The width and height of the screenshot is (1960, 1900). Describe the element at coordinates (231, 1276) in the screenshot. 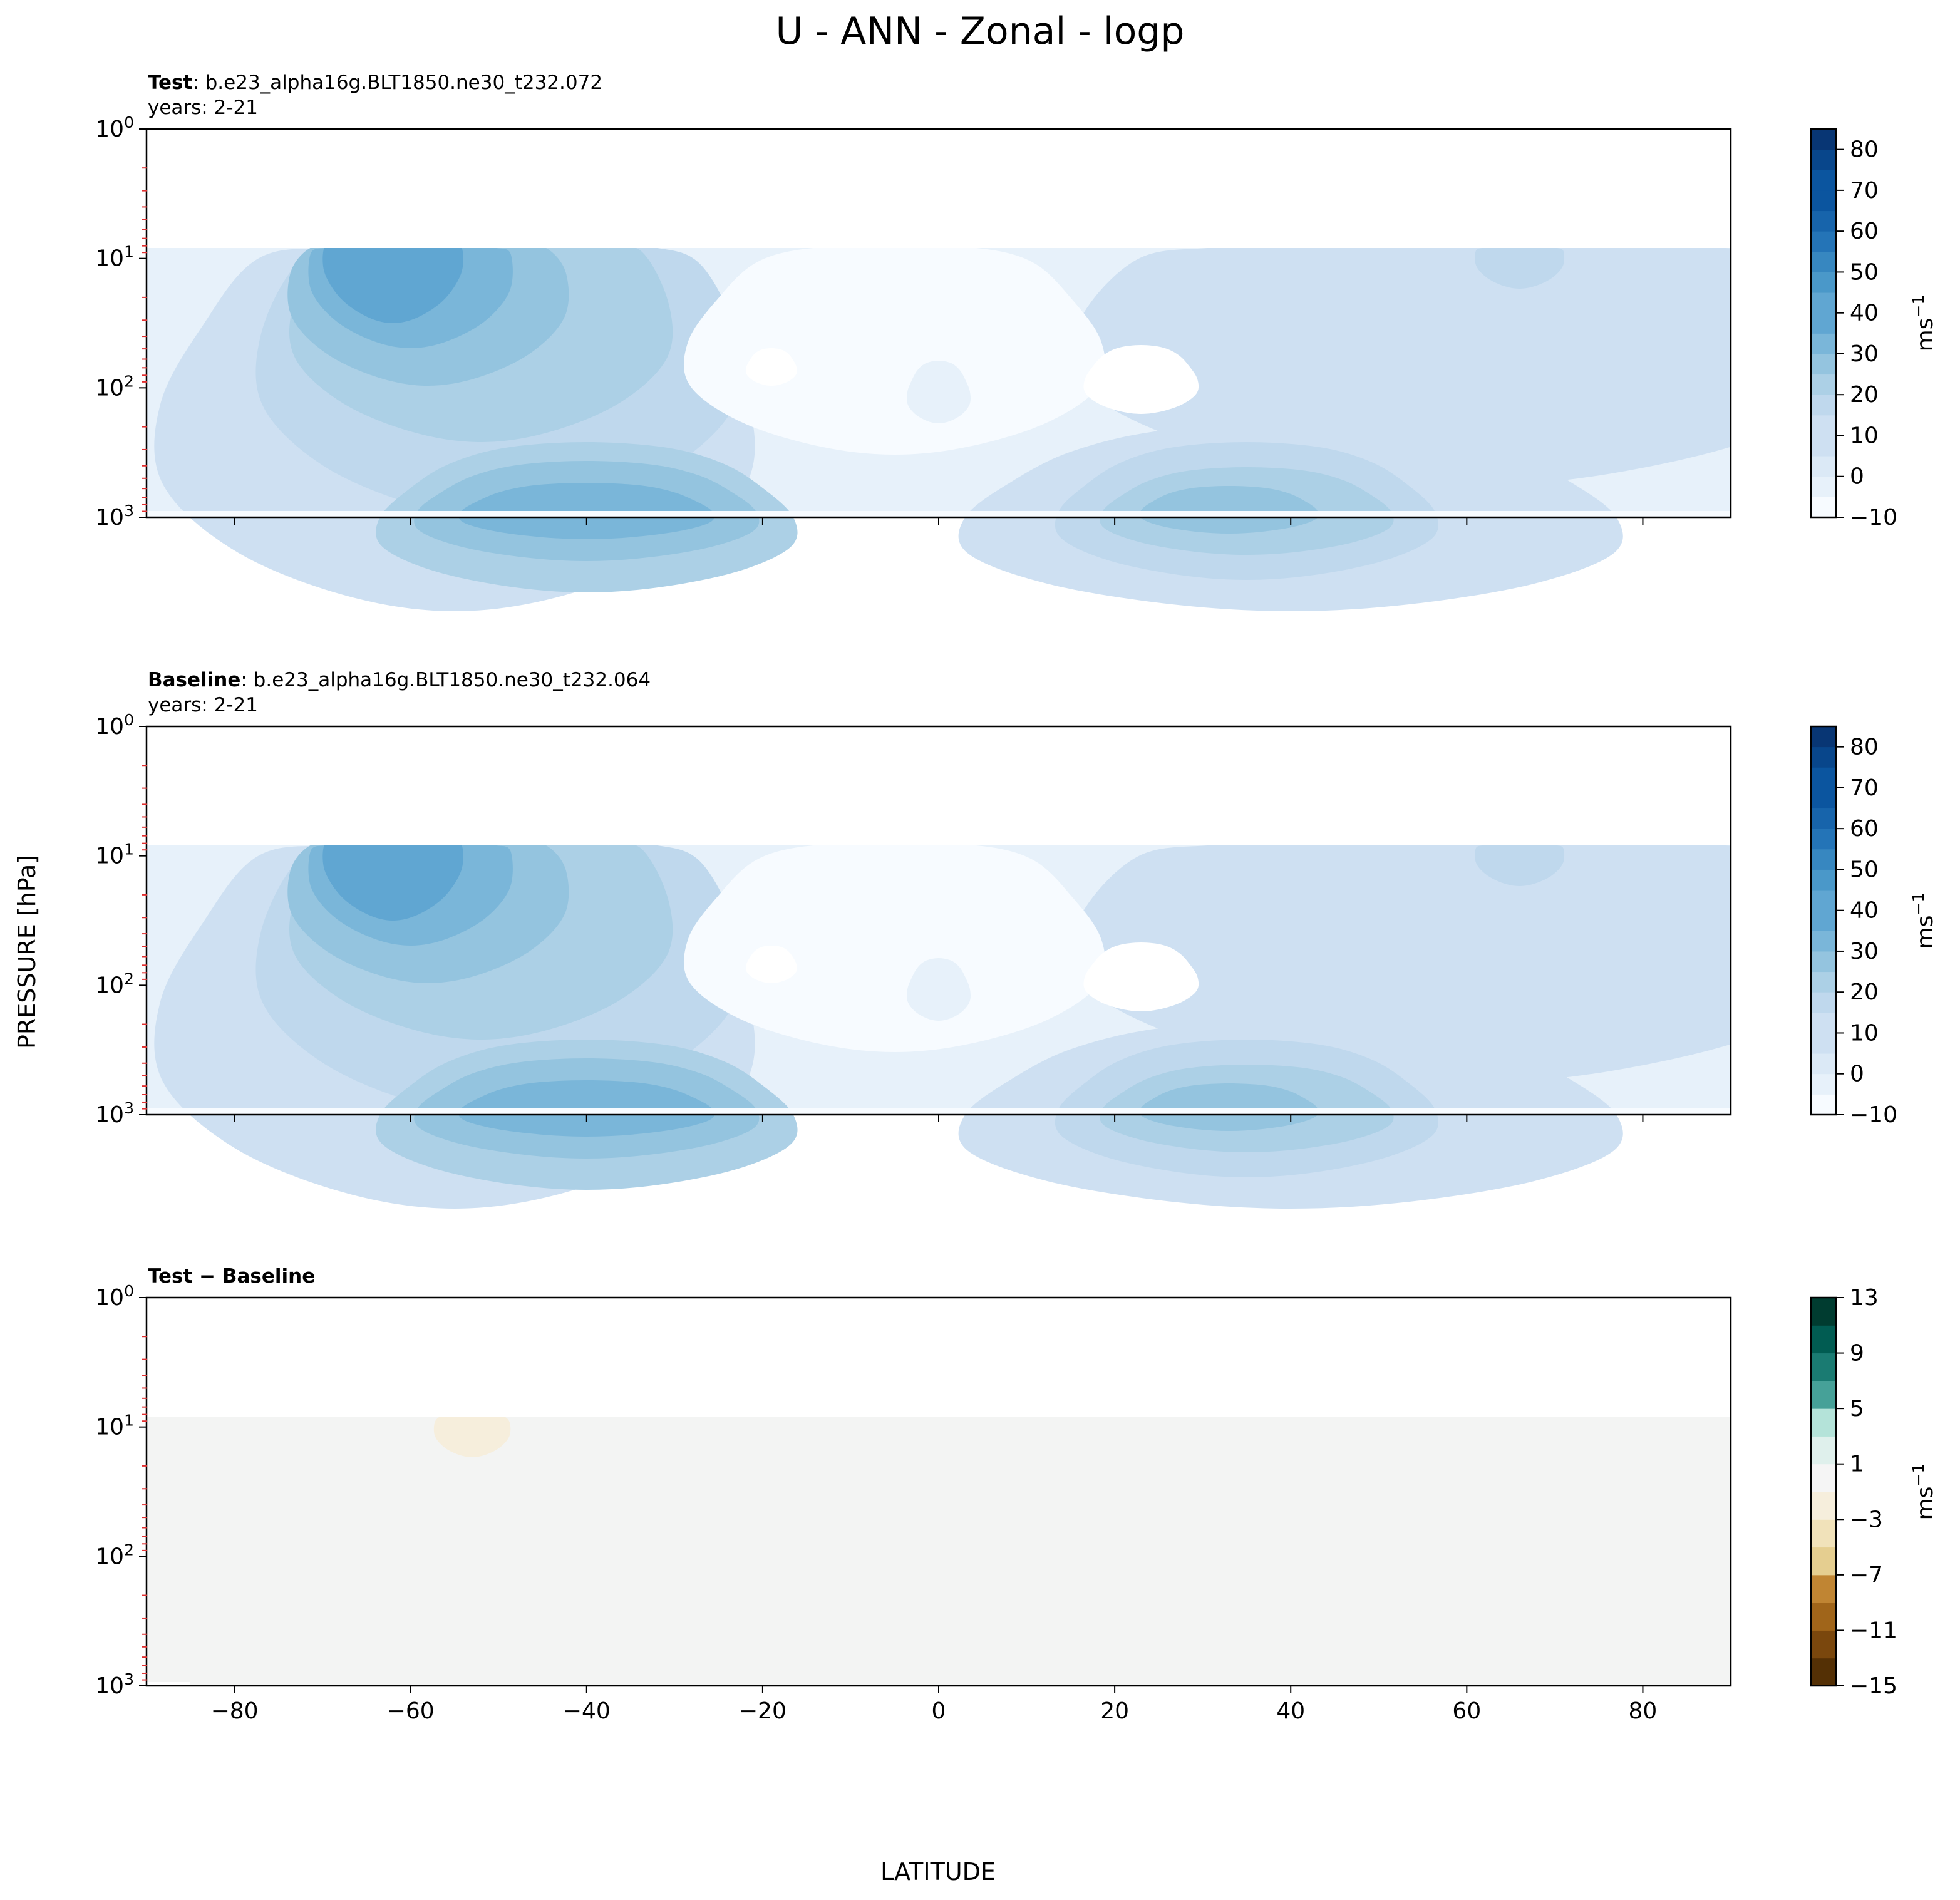

I see `panel-difference-title: Test − Baseline` at that location.